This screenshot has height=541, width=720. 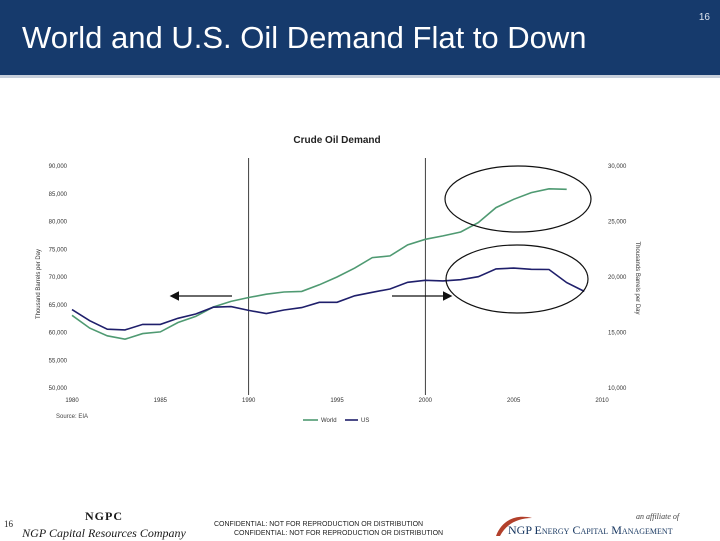 What do you see at coordinates (329, 421) in the screenshot?
I see `legend-label-world: World` at bounding box center [329, 421].